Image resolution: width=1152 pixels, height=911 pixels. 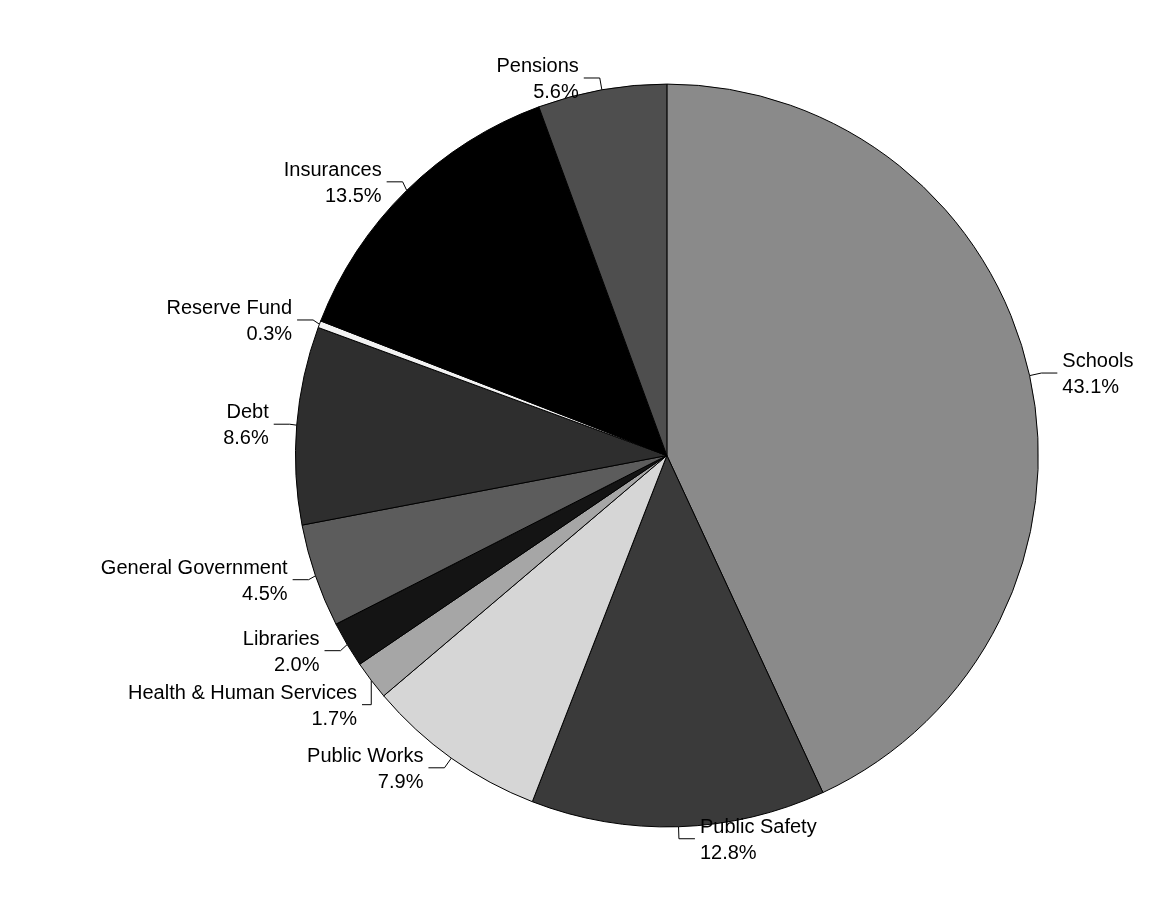 What do you see at coordinates (1091, 386) in the screenshot?
I see `data-label: 43.1%` at bounding box center [1091, 386].